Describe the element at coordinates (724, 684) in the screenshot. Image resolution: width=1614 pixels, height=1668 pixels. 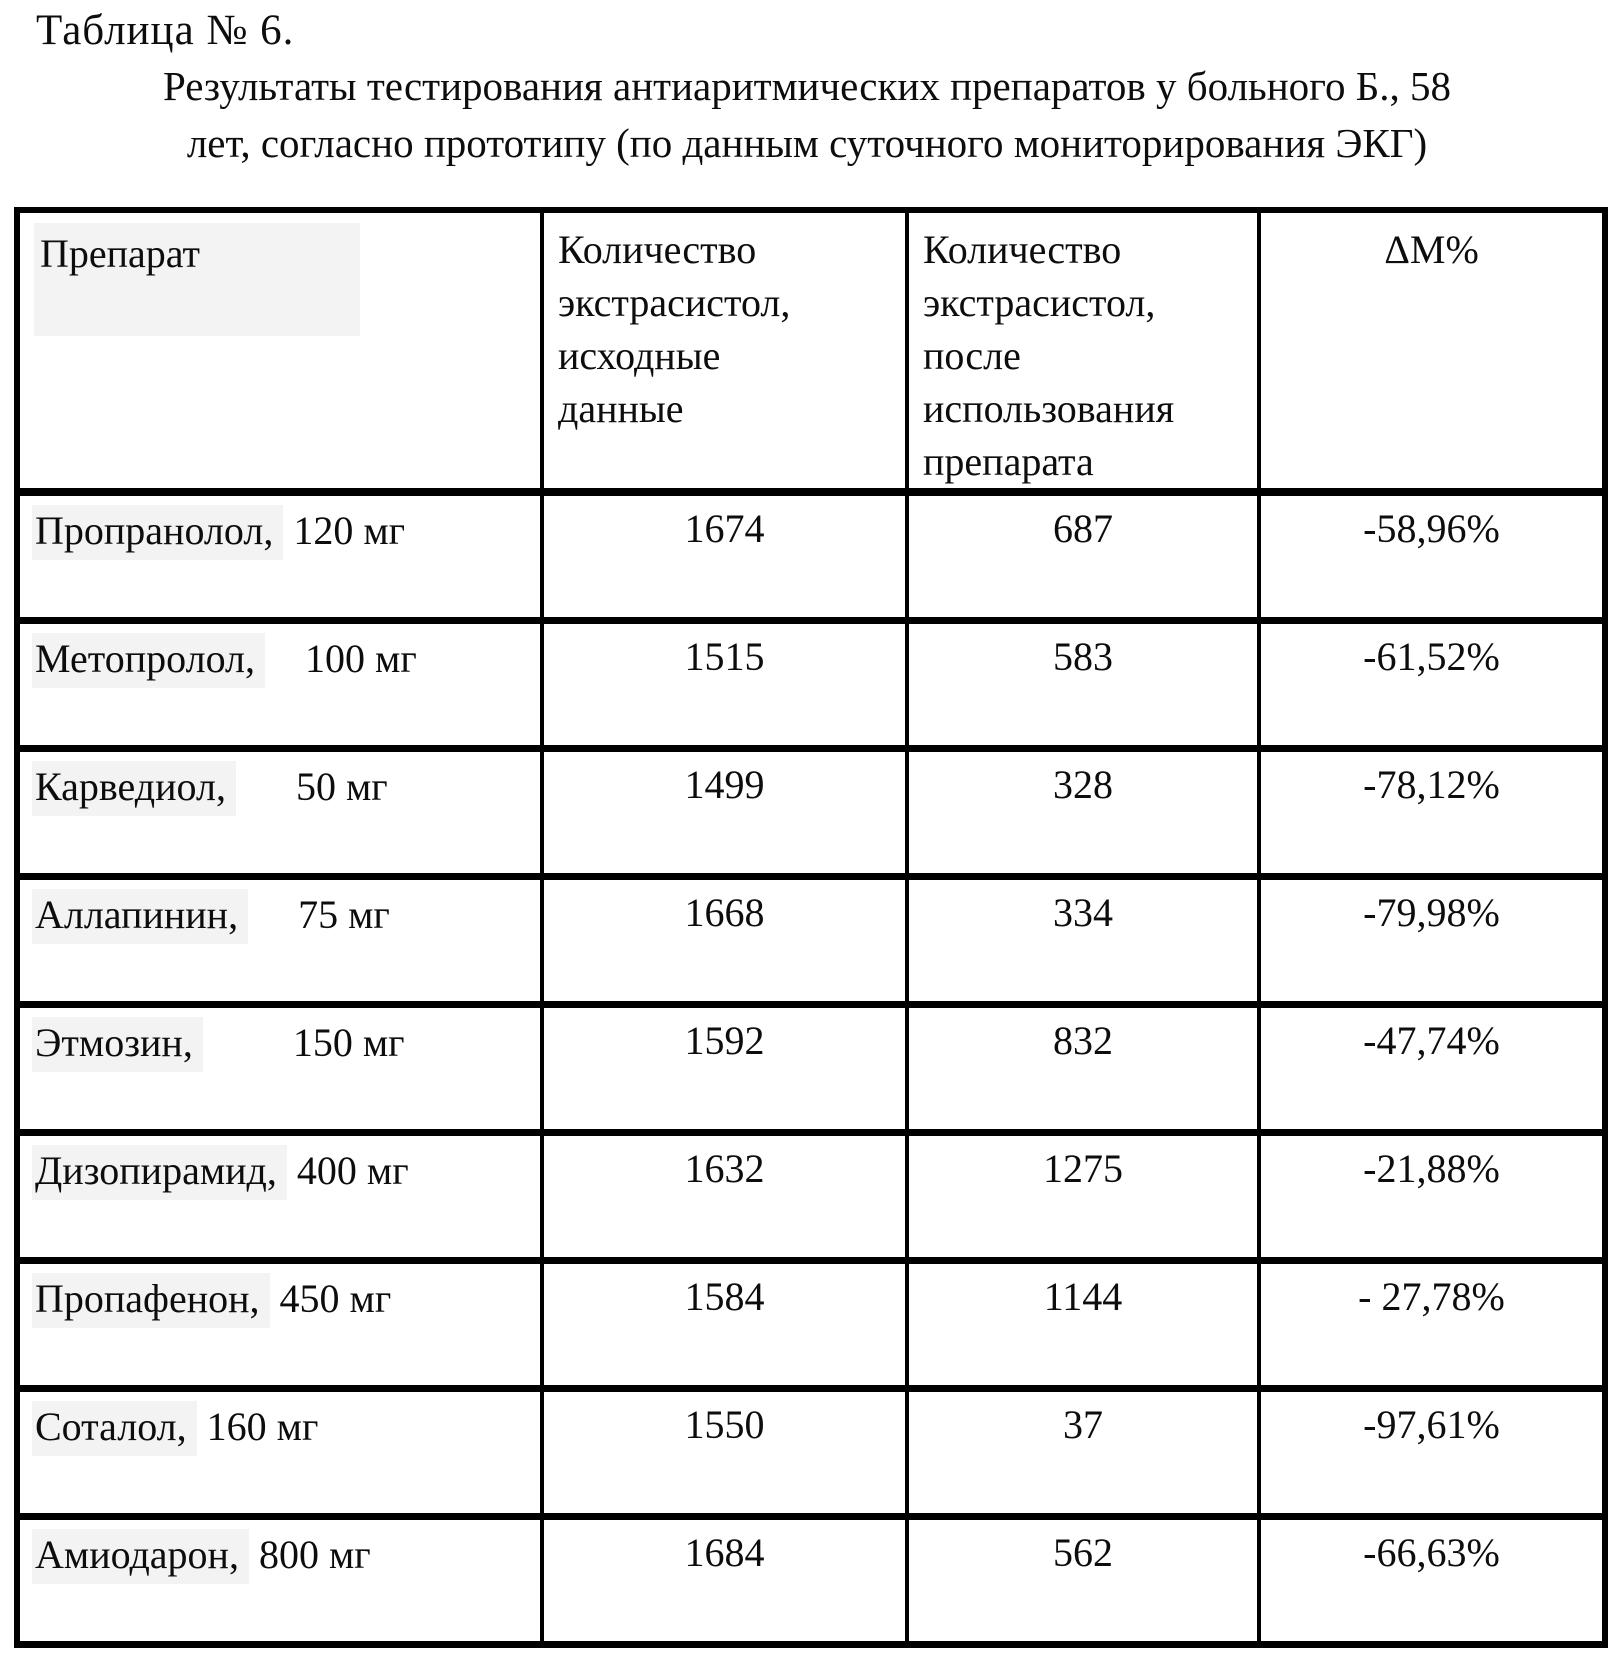
I see `baseline-count: 1515` at that location.